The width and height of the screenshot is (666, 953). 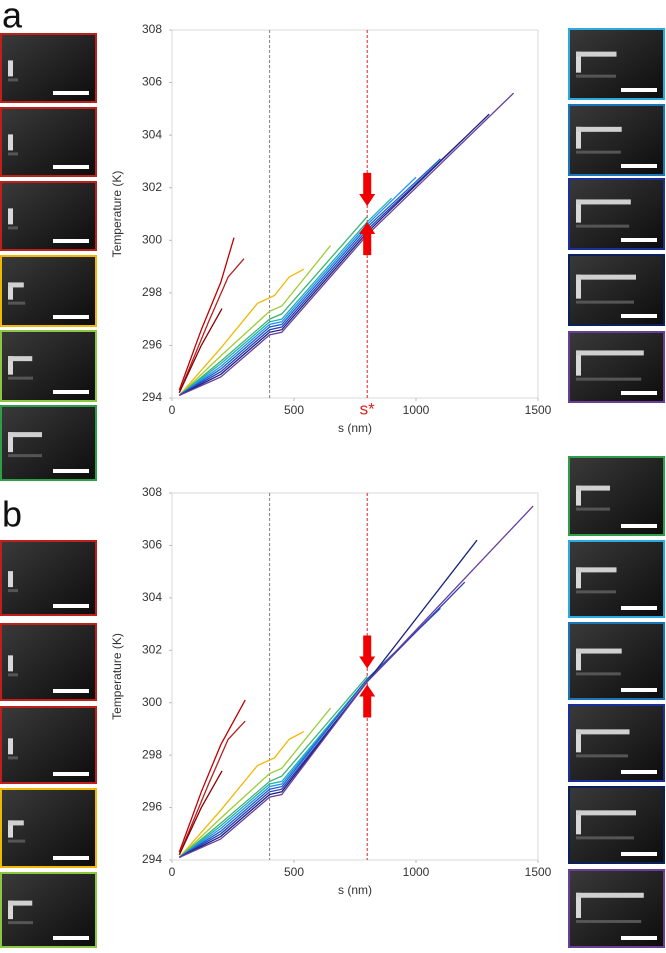 What do you see at coordinates (152, 545) in the screenshot?
I see `y-tick-label: 306` at bounding box center [152, 545].